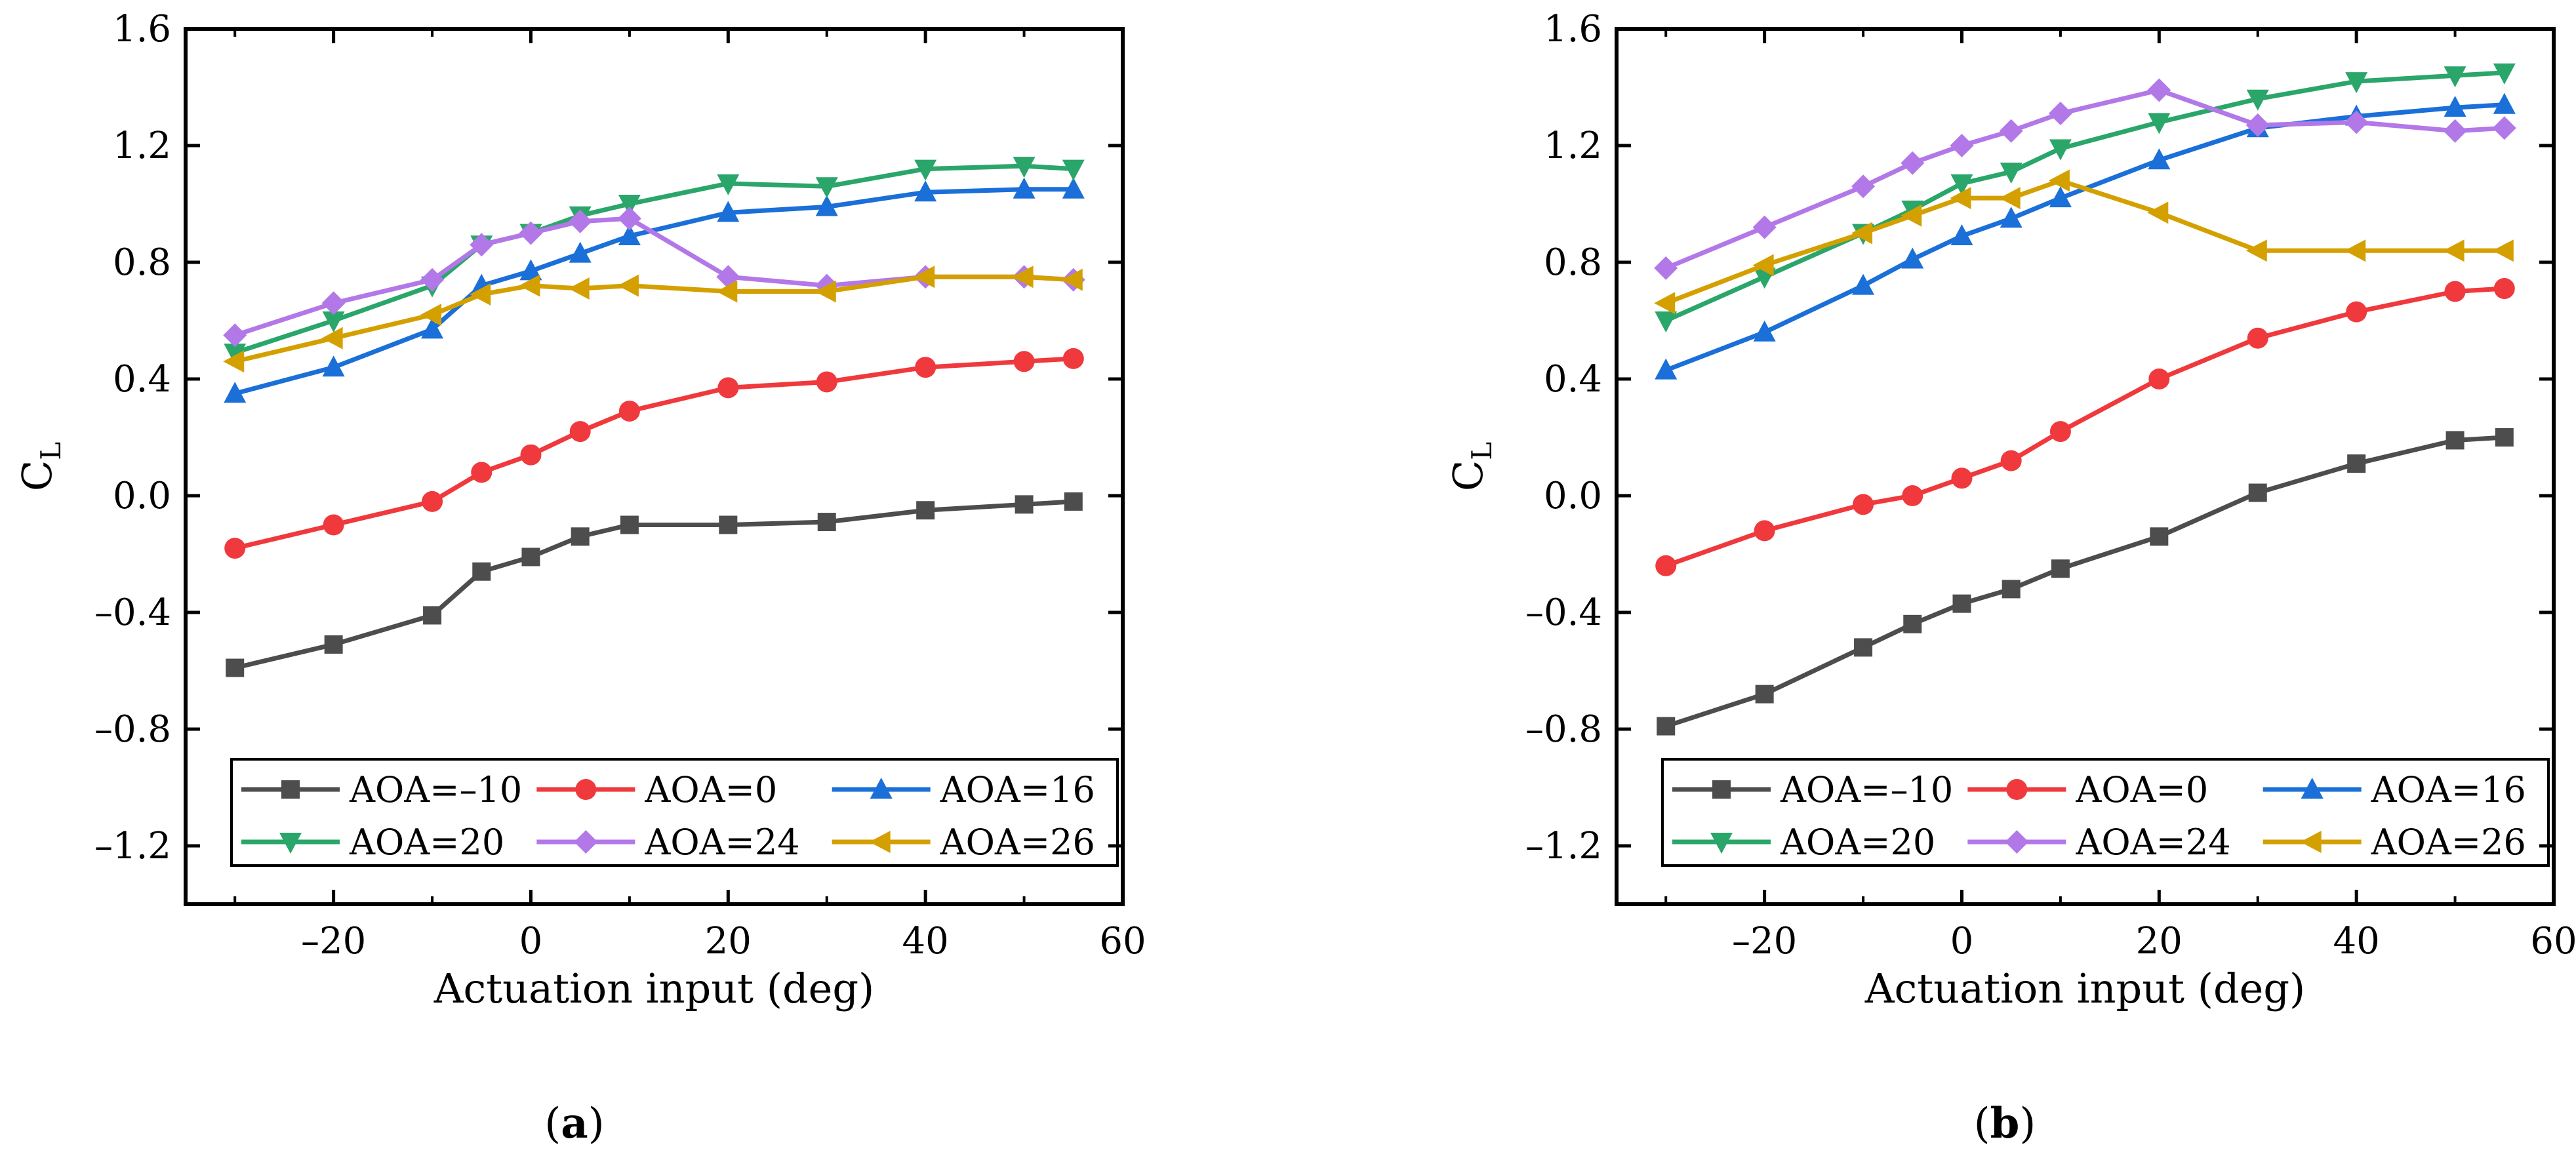 Image resolution: width=2576 pixels, height=1175 pixels. Describe the element at coordinates (1866, 789) in the screenshot. I see `legend-label-0: AOA=–10` at that location.